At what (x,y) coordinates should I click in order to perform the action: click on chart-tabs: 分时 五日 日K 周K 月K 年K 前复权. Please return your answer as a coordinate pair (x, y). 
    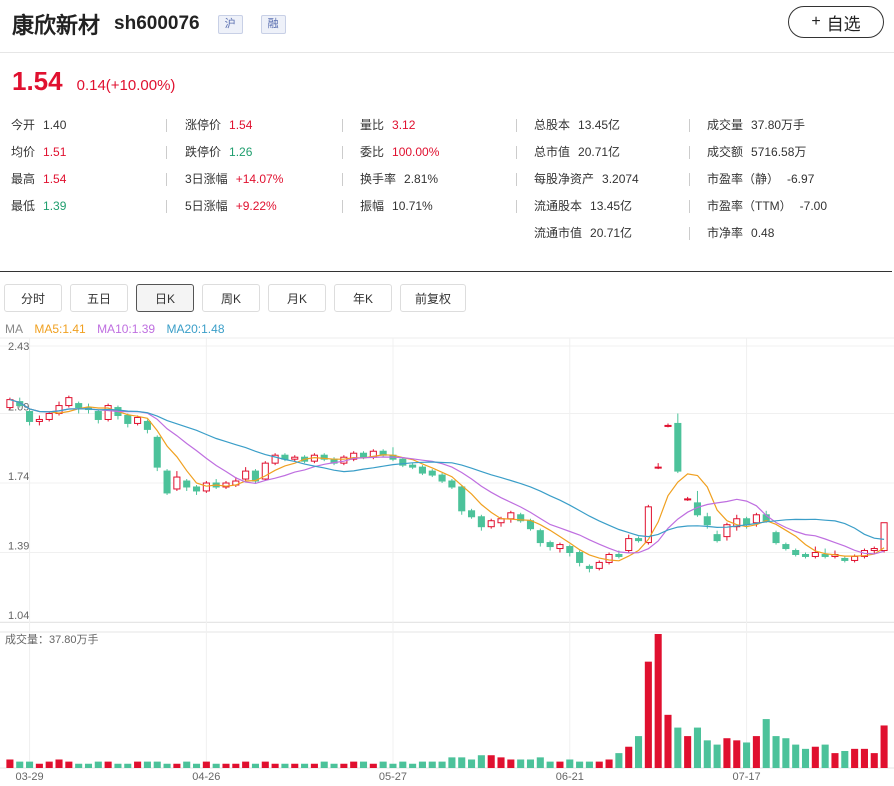
    Looking at the image, I should click on (239, 298).